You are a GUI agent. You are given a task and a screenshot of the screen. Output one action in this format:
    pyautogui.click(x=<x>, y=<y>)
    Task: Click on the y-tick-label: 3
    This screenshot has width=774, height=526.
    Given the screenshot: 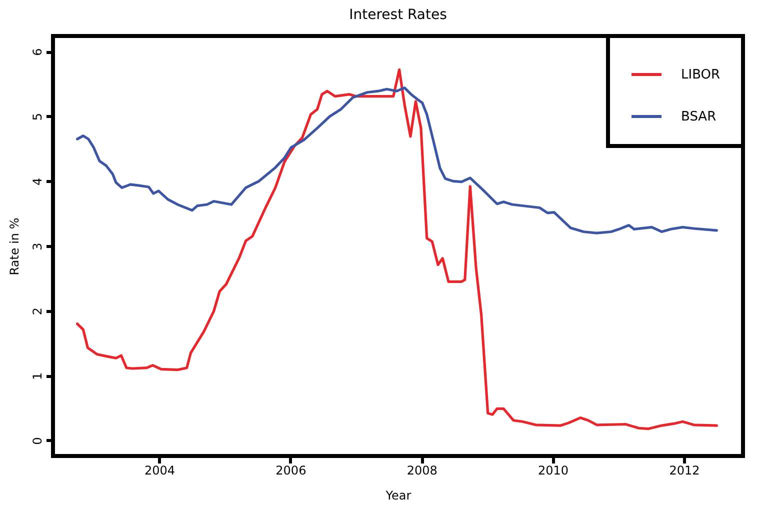 What is the action you would take?
    pyautogui.click(x=37, y=246)
    